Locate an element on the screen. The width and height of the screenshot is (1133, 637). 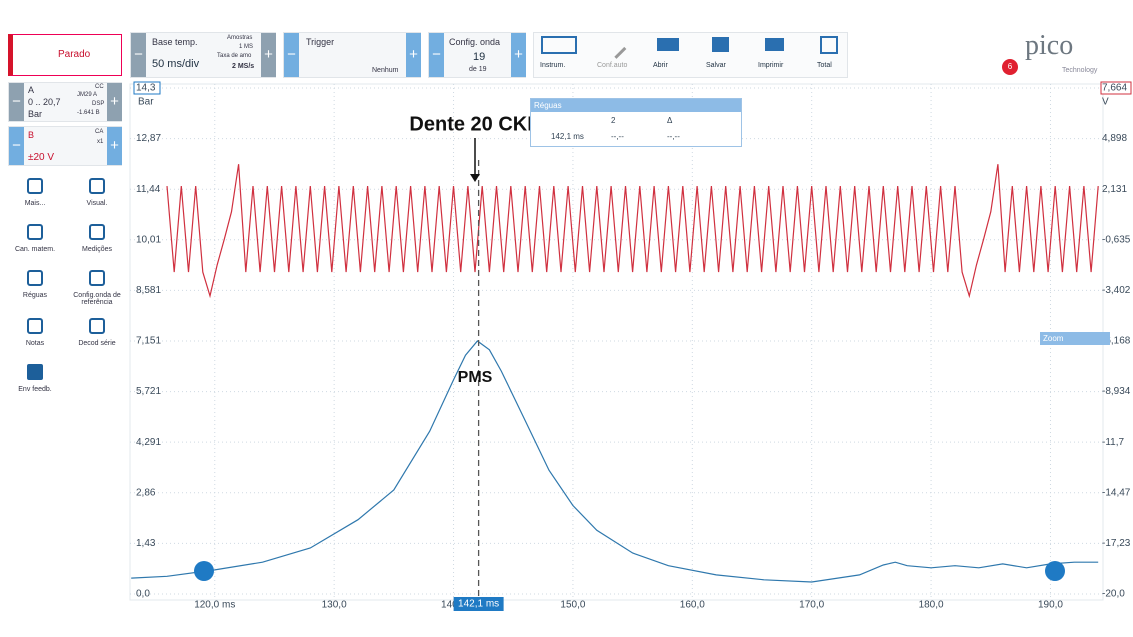
x-tick-label: 150,0 is located at coordinates (572, 605).